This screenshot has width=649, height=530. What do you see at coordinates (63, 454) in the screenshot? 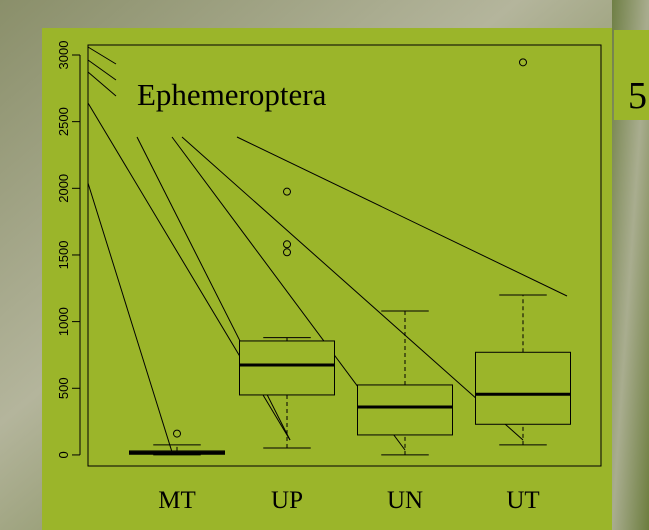
I see `y-tick-label: 0` at bounding box center [63, 454].